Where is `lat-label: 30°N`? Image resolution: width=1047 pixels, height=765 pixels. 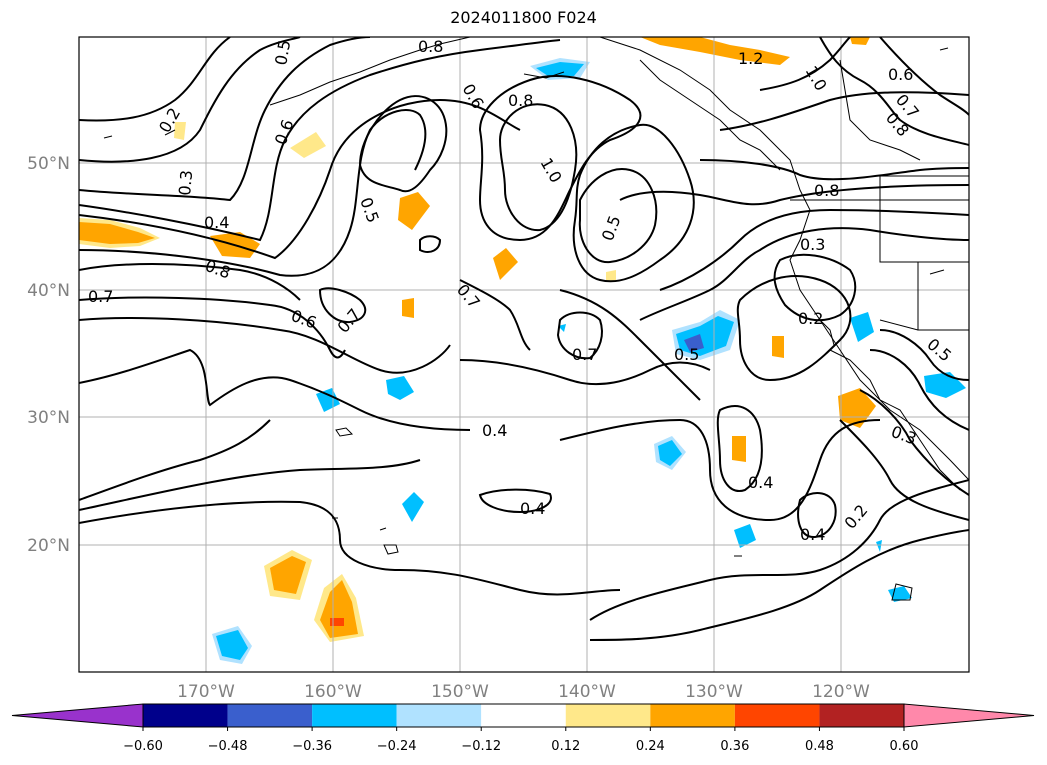 lat-label: 30°N is located at coordinates (48, 418).